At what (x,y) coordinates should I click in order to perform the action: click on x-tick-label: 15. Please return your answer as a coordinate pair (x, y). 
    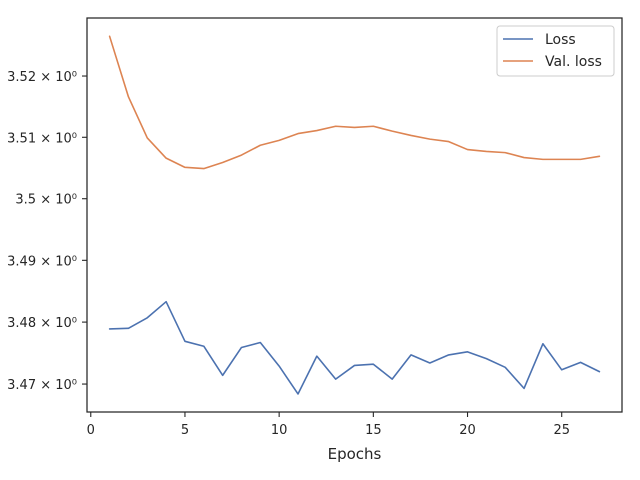
    Looking at the image, I should click on (373, 430).